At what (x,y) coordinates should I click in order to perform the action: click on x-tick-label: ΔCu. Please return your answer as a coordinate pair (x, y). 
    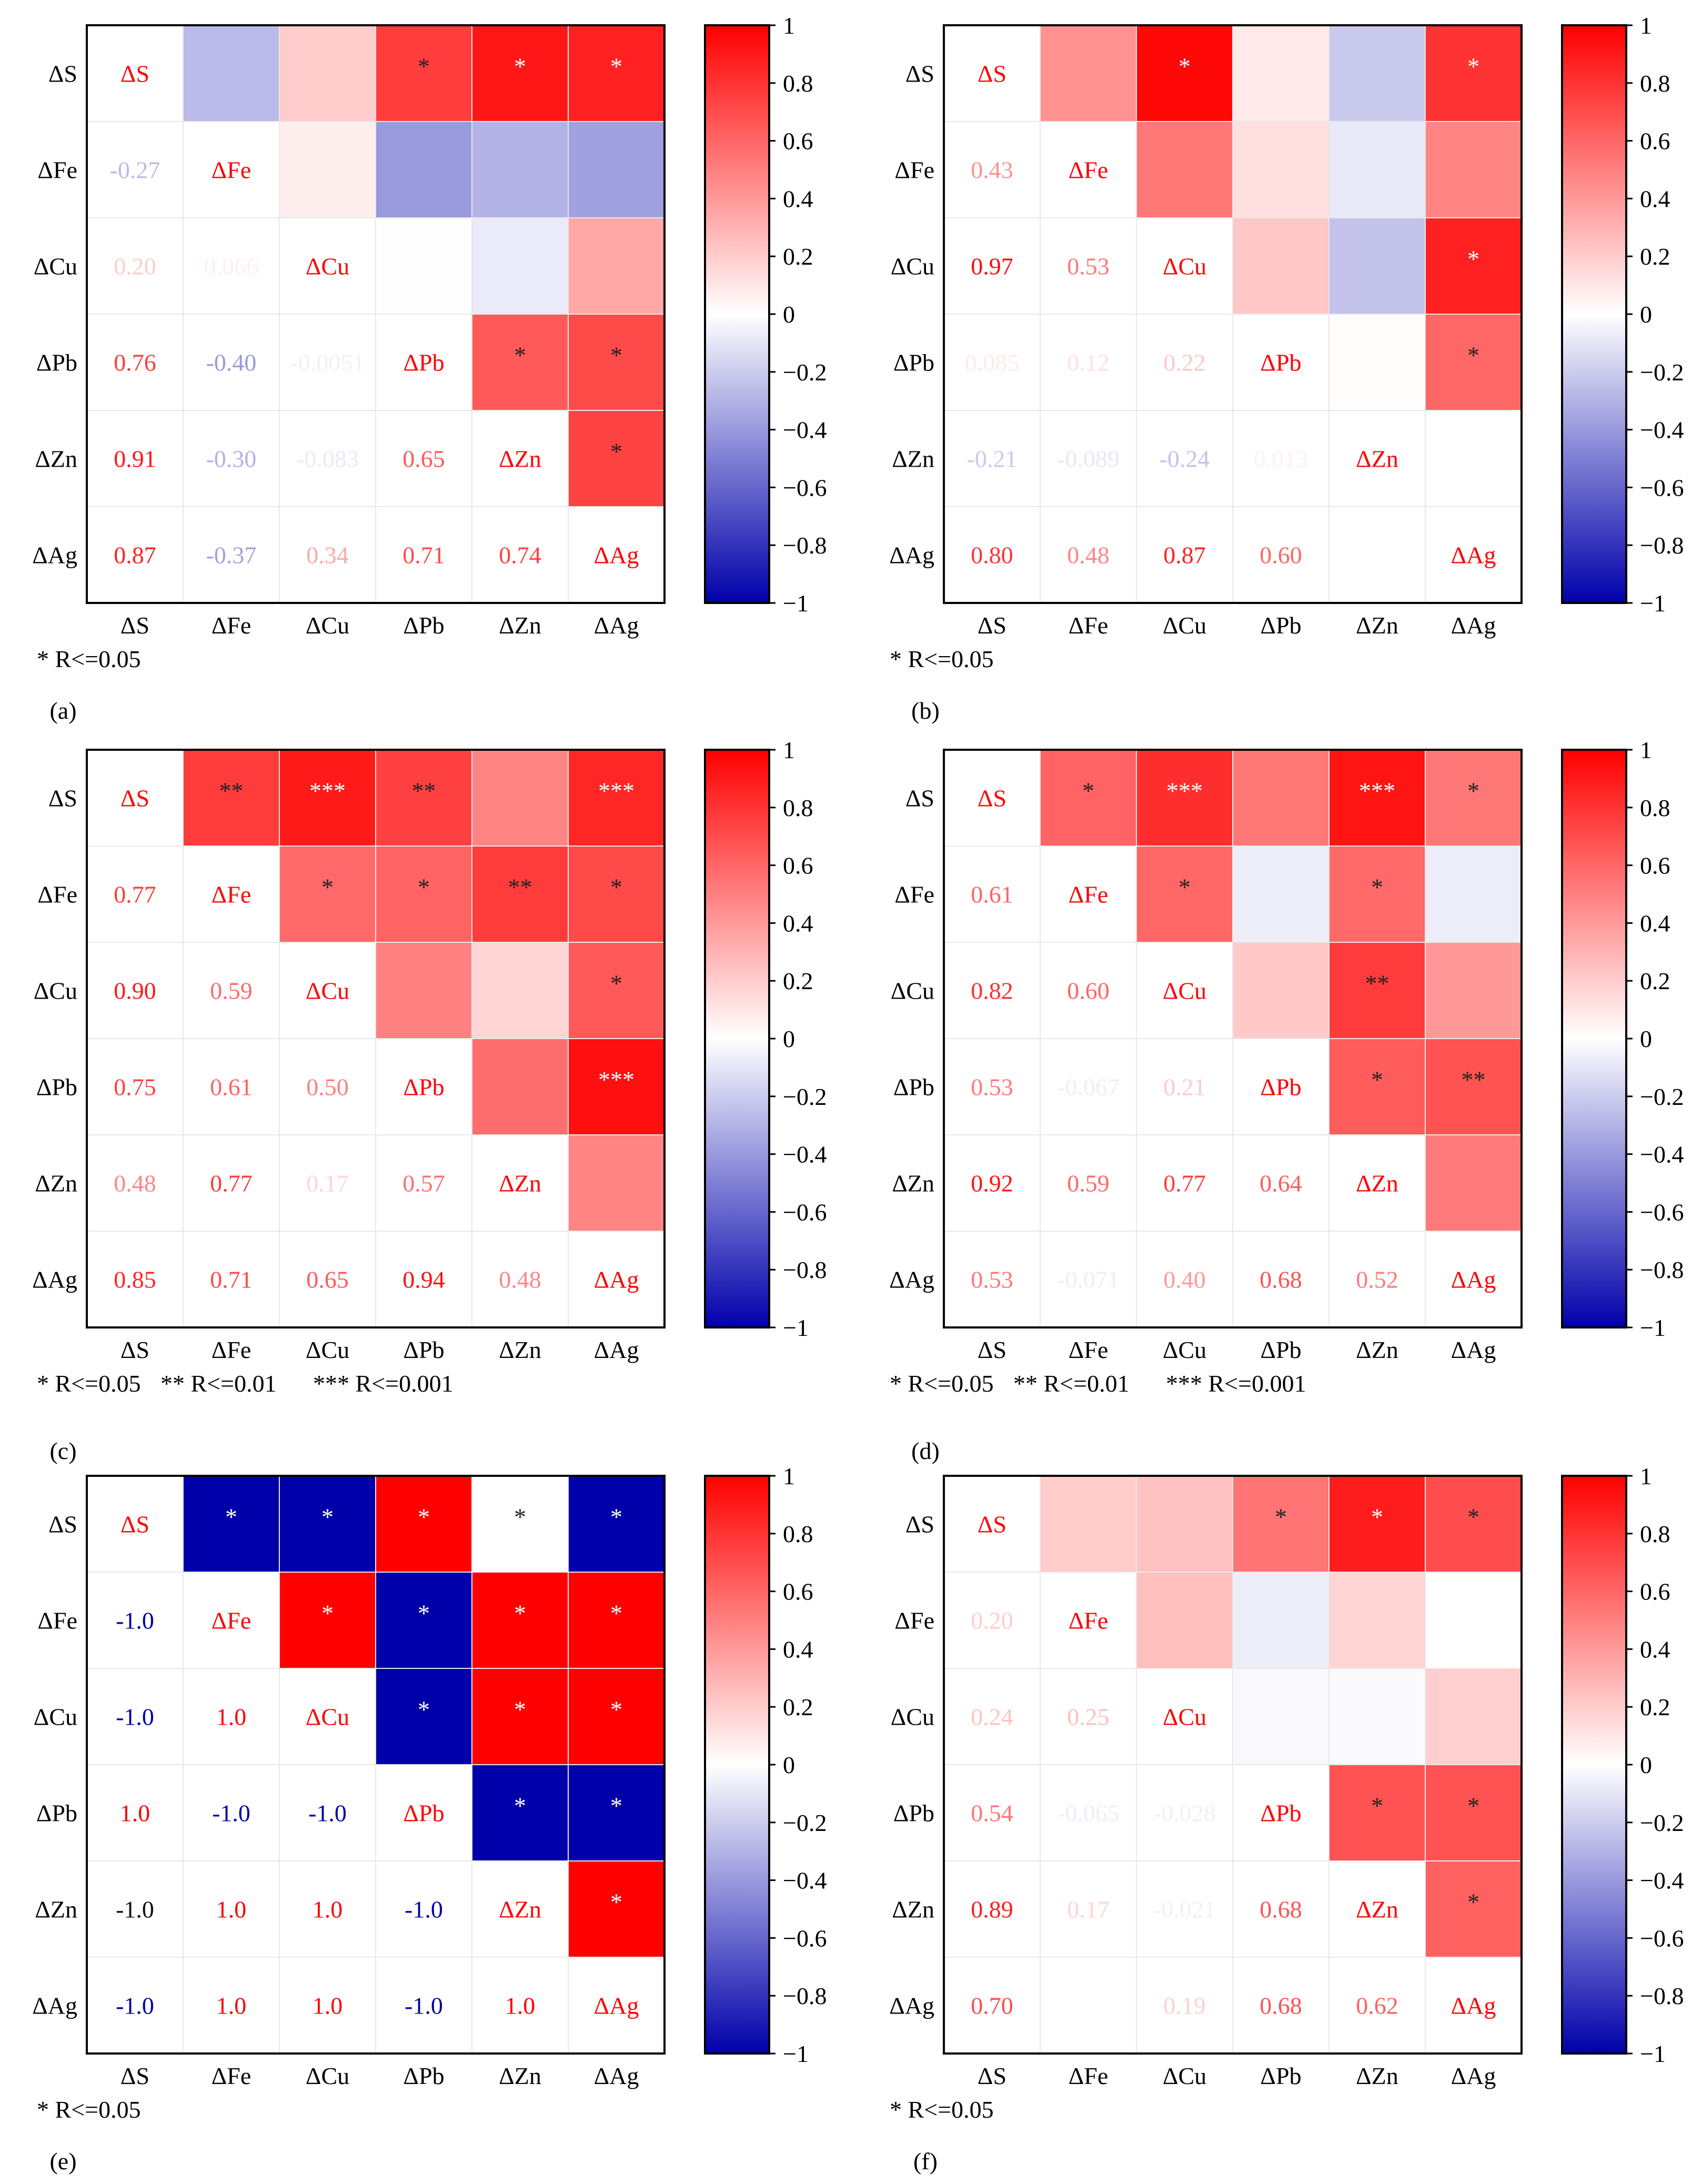
    Looking at the image, I should click on (327, 625).